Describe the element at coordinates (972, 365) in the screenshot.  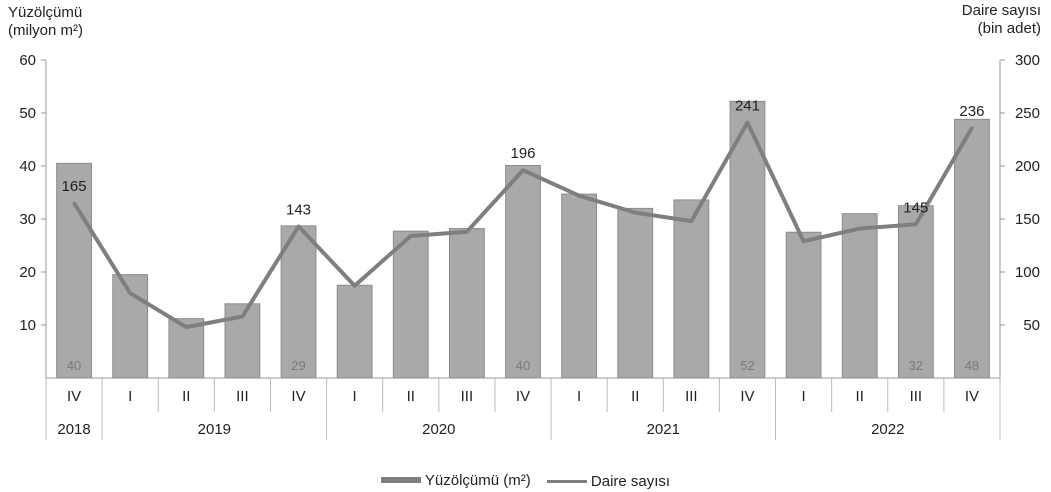
I see `bar-value-label: 48` at that location.